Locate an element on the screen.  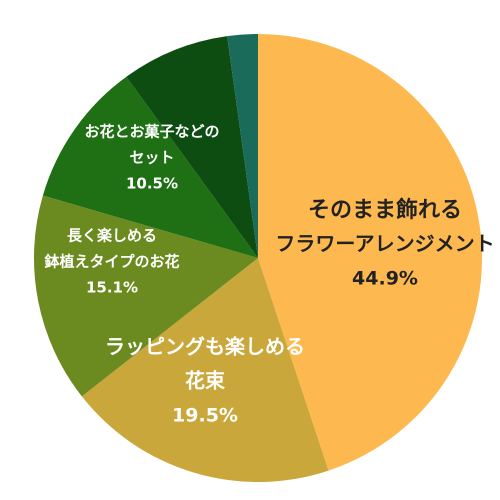
slice-1-label-line-0: ラッピングも楽しめる is located at coordinates (205, 347).